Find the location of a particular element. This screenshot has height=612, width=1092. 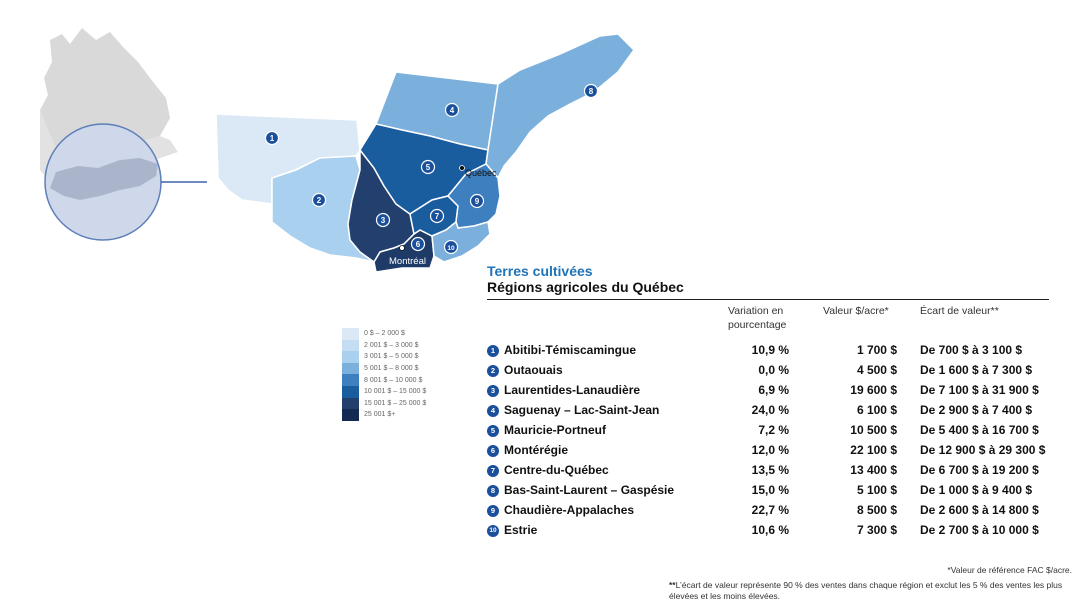

row-valeur: 6 100 $ is located at coordinates (876, 410).